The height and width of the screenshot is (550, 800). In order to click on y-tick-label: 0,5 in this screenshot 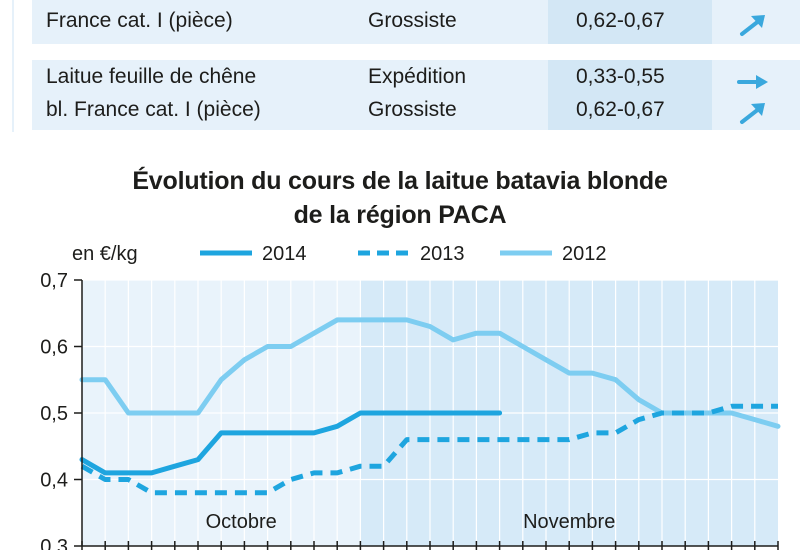, I will do `click(54, 414)`.